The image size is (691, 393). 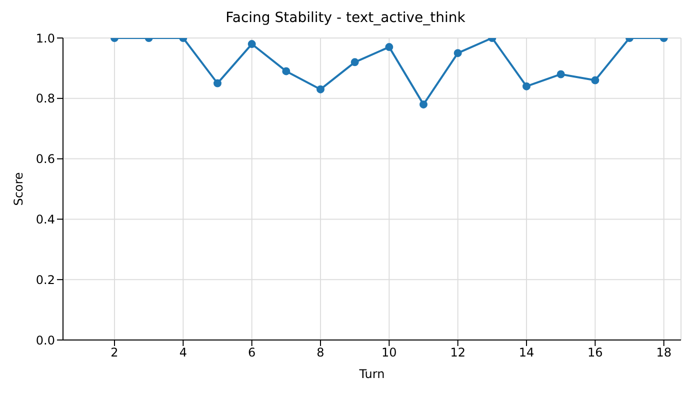 I want to click on y-tick-label: 0.4, so click(x=45, y=219).